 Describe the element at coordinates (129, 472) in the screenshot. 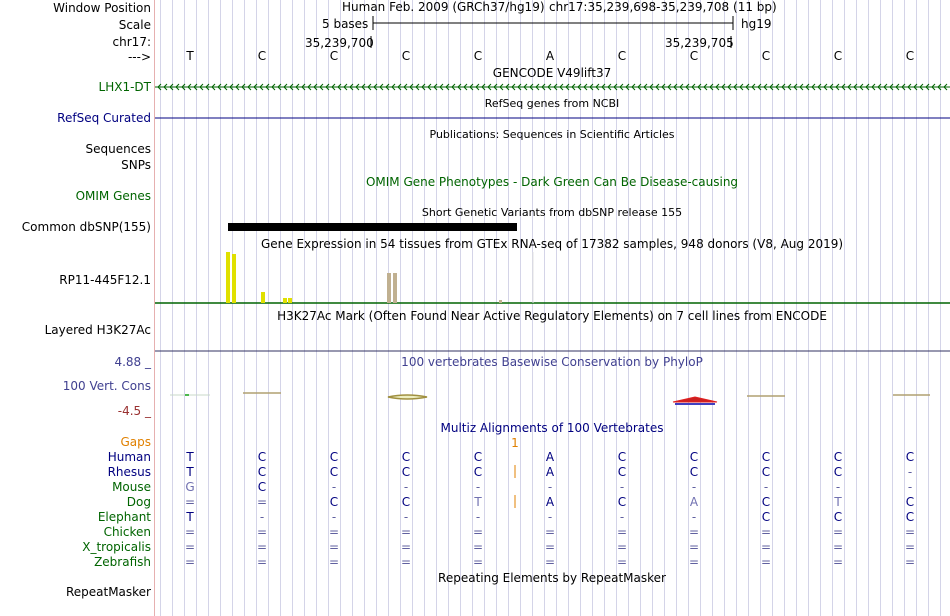

I see `species-label: Rhesus` at that location.